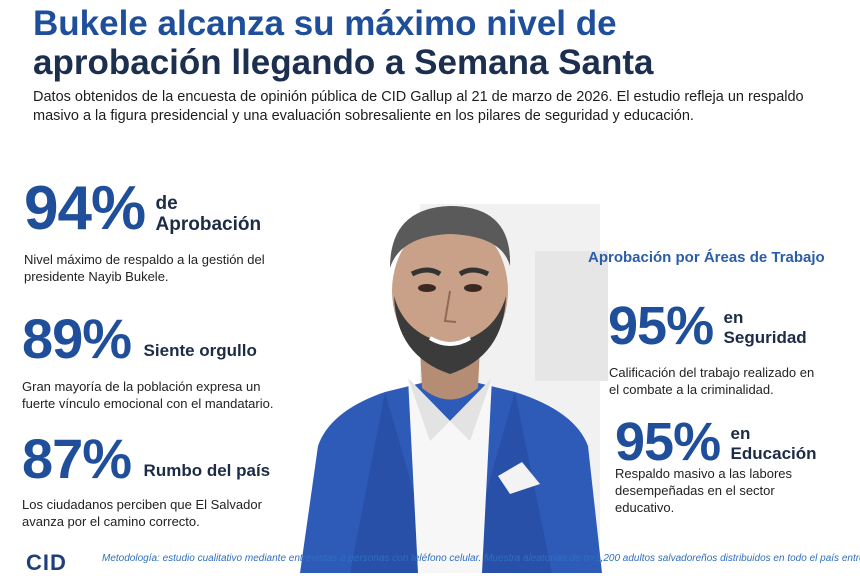 Image resolution: width=860 pixels, height=576 pixels. I want to click on stat-direction: 87% Rumbo del país, so click(146, 459).